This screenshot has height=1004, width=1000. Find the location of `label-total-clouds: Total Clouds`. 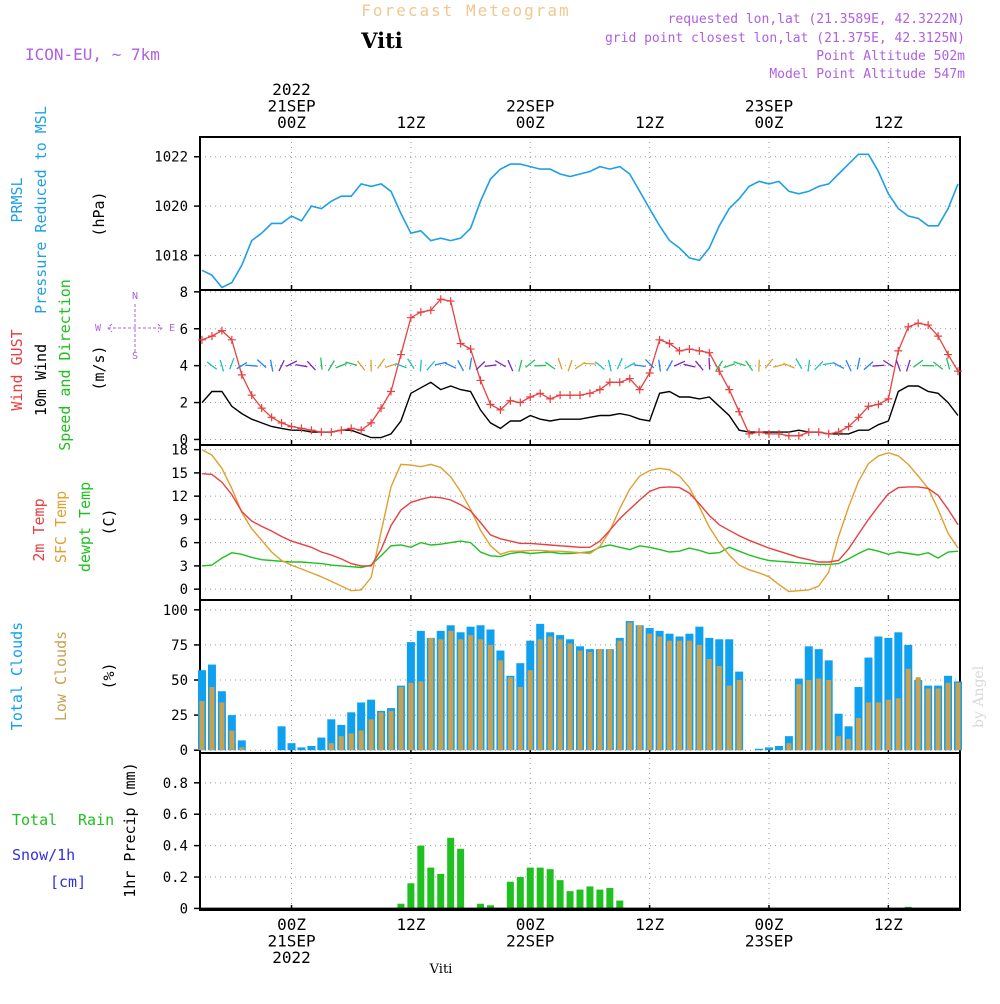

label-total-clouds: Total Clouds is located at coordinates (17, 676).